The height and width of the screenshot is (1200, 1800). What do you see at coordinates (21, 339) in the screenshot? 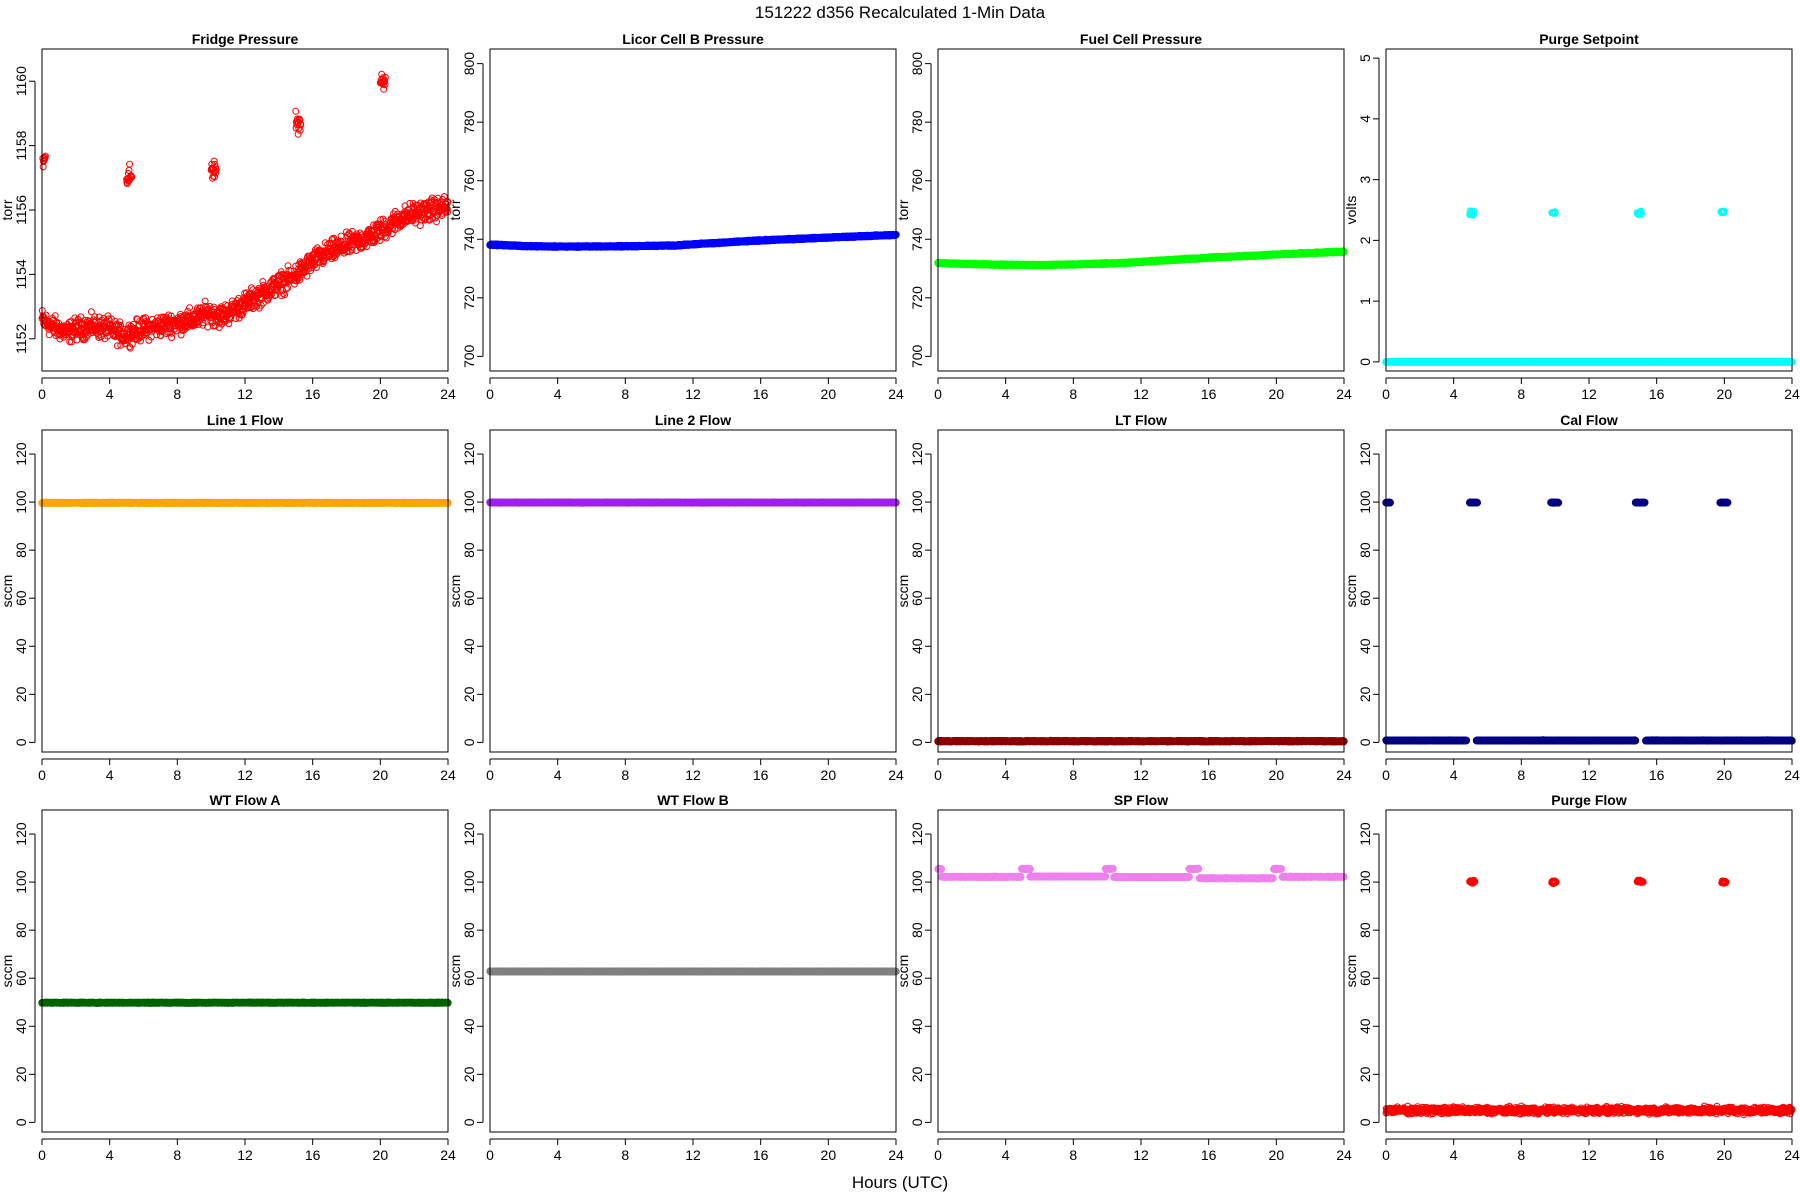
I see `y-tick-label: 1152` at bounding box center [21, 339].